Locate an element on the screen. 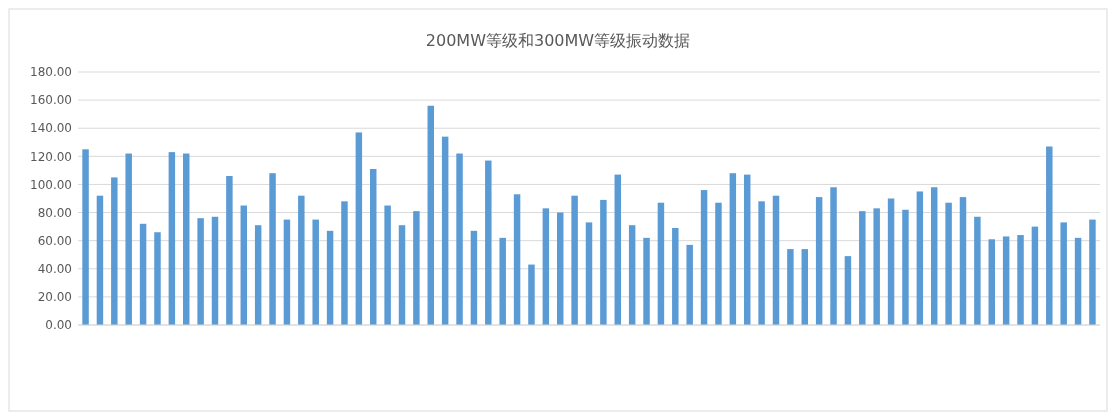 Image resolution: width=1108 pixels, height=412 pixels. y-tick-label: 100.00 is located at coordinates (51, 184).